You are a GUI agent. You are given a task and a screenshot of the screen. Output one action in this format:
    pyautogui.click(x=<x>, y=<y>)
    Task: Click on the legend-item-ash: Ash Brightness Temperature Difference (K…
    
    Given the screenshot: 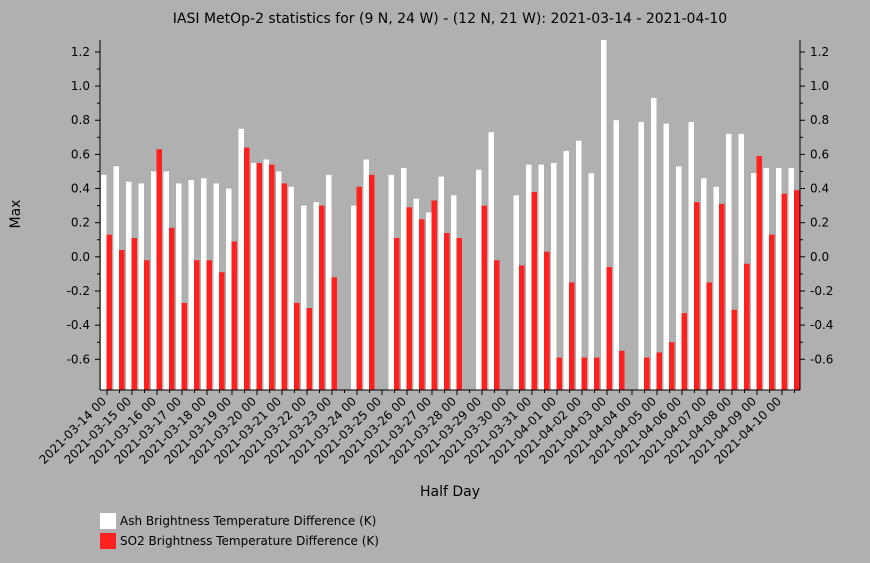 What is the action you would take?
    pyautogui.click(x=239, y=521)
    